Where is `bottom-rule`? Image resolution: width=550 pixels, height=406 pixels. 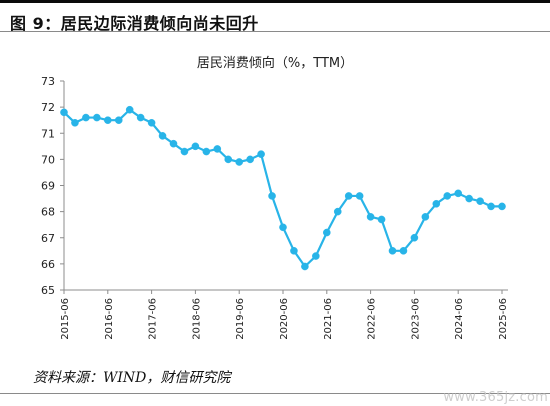
bottom-rule is located at coordinates (275, 393).